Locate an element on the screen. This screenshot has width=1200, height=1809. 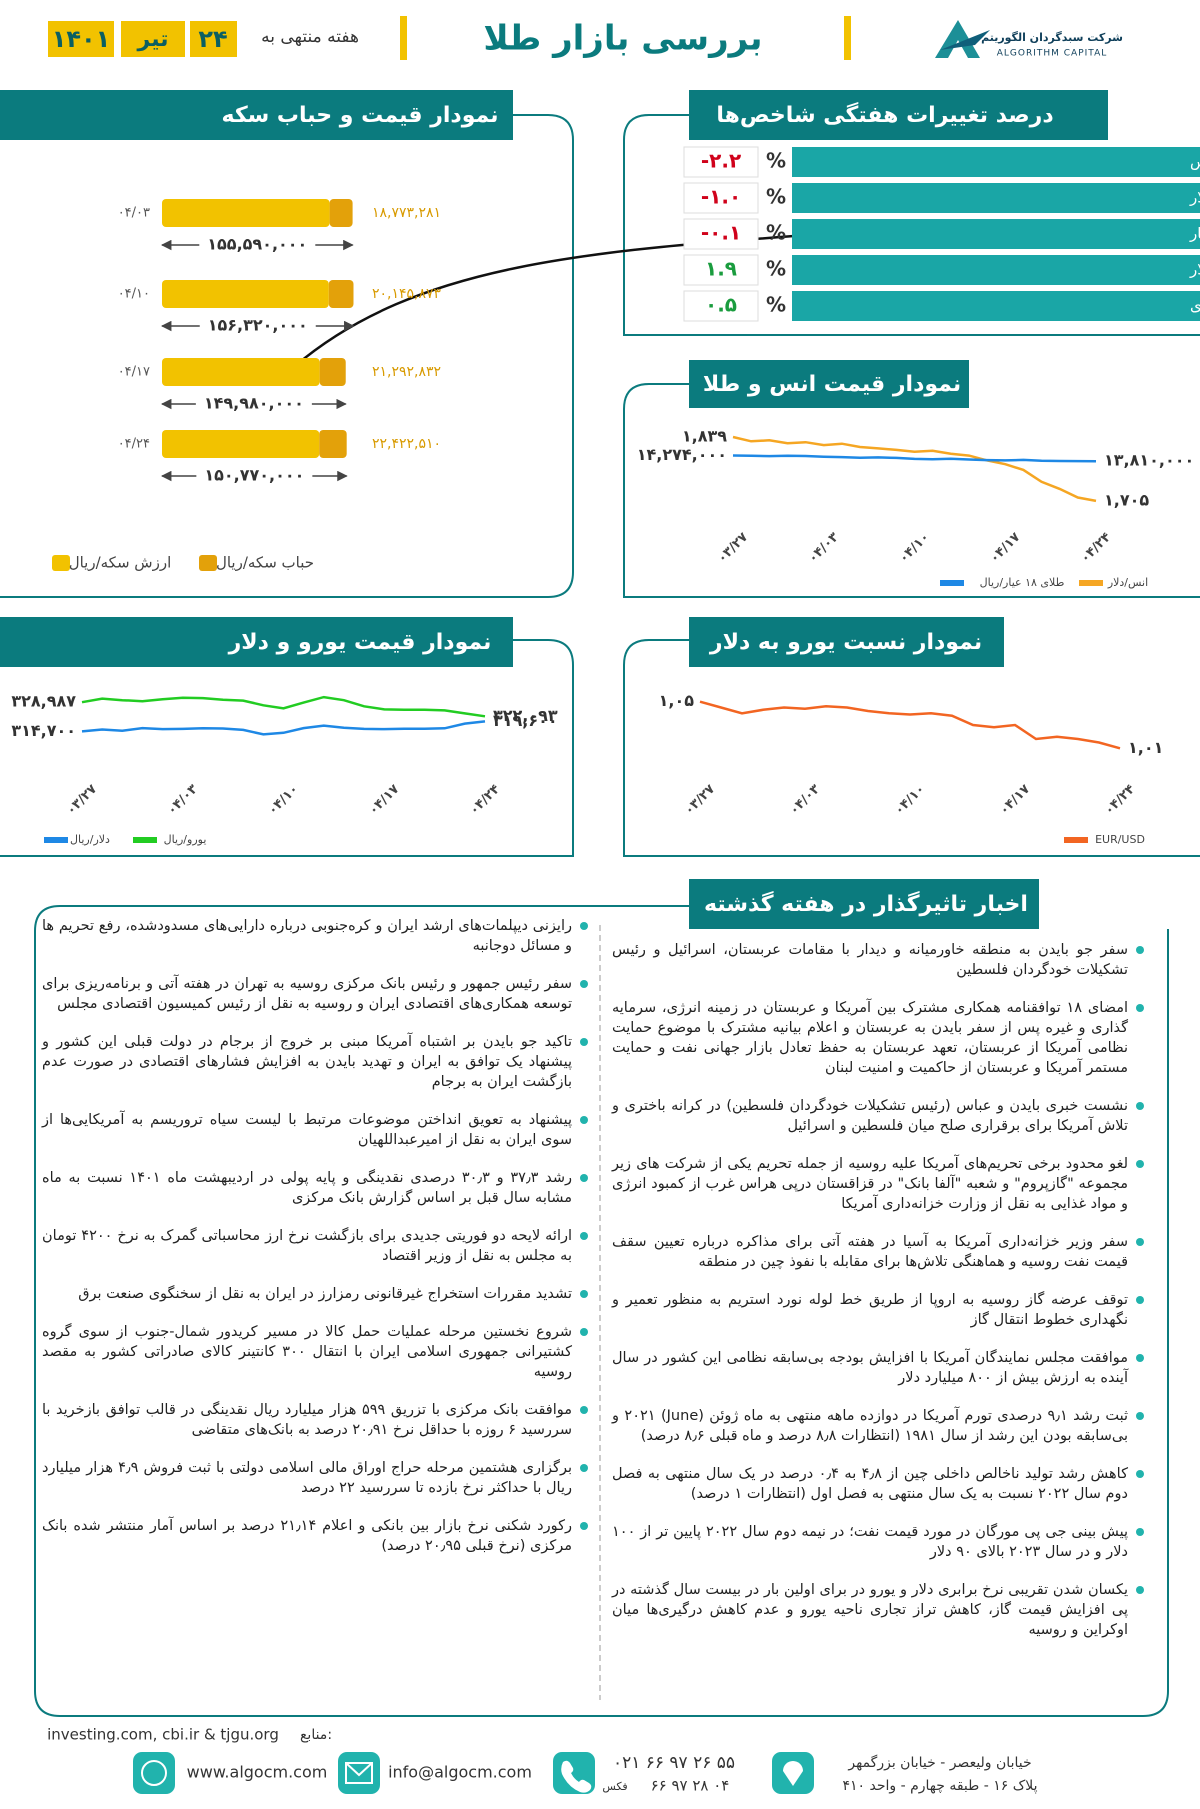
index-name: اونس is located at coordinates (1195, 162).